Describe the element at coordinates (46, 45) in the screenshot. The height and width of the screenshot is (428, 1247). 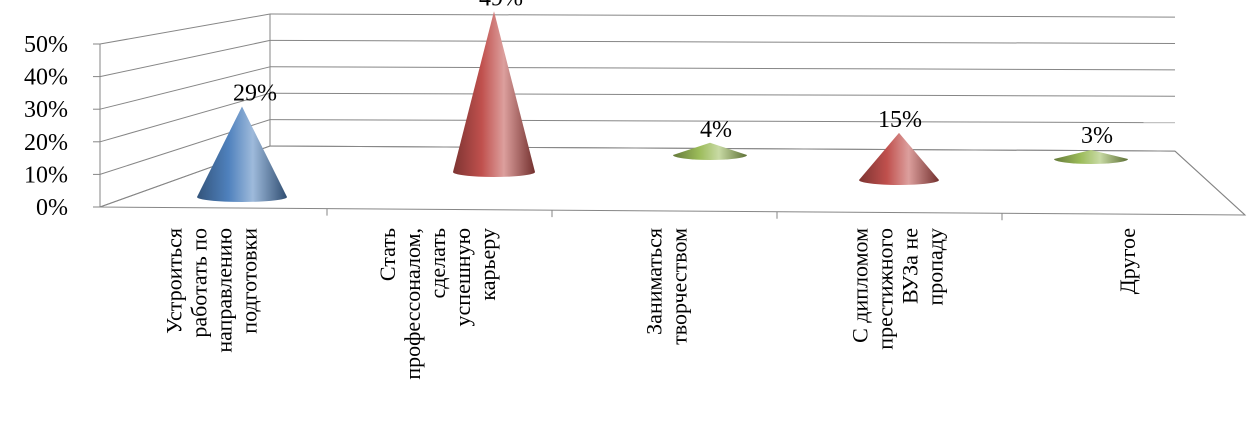
I see `y-tick-label: 50%` at that location.